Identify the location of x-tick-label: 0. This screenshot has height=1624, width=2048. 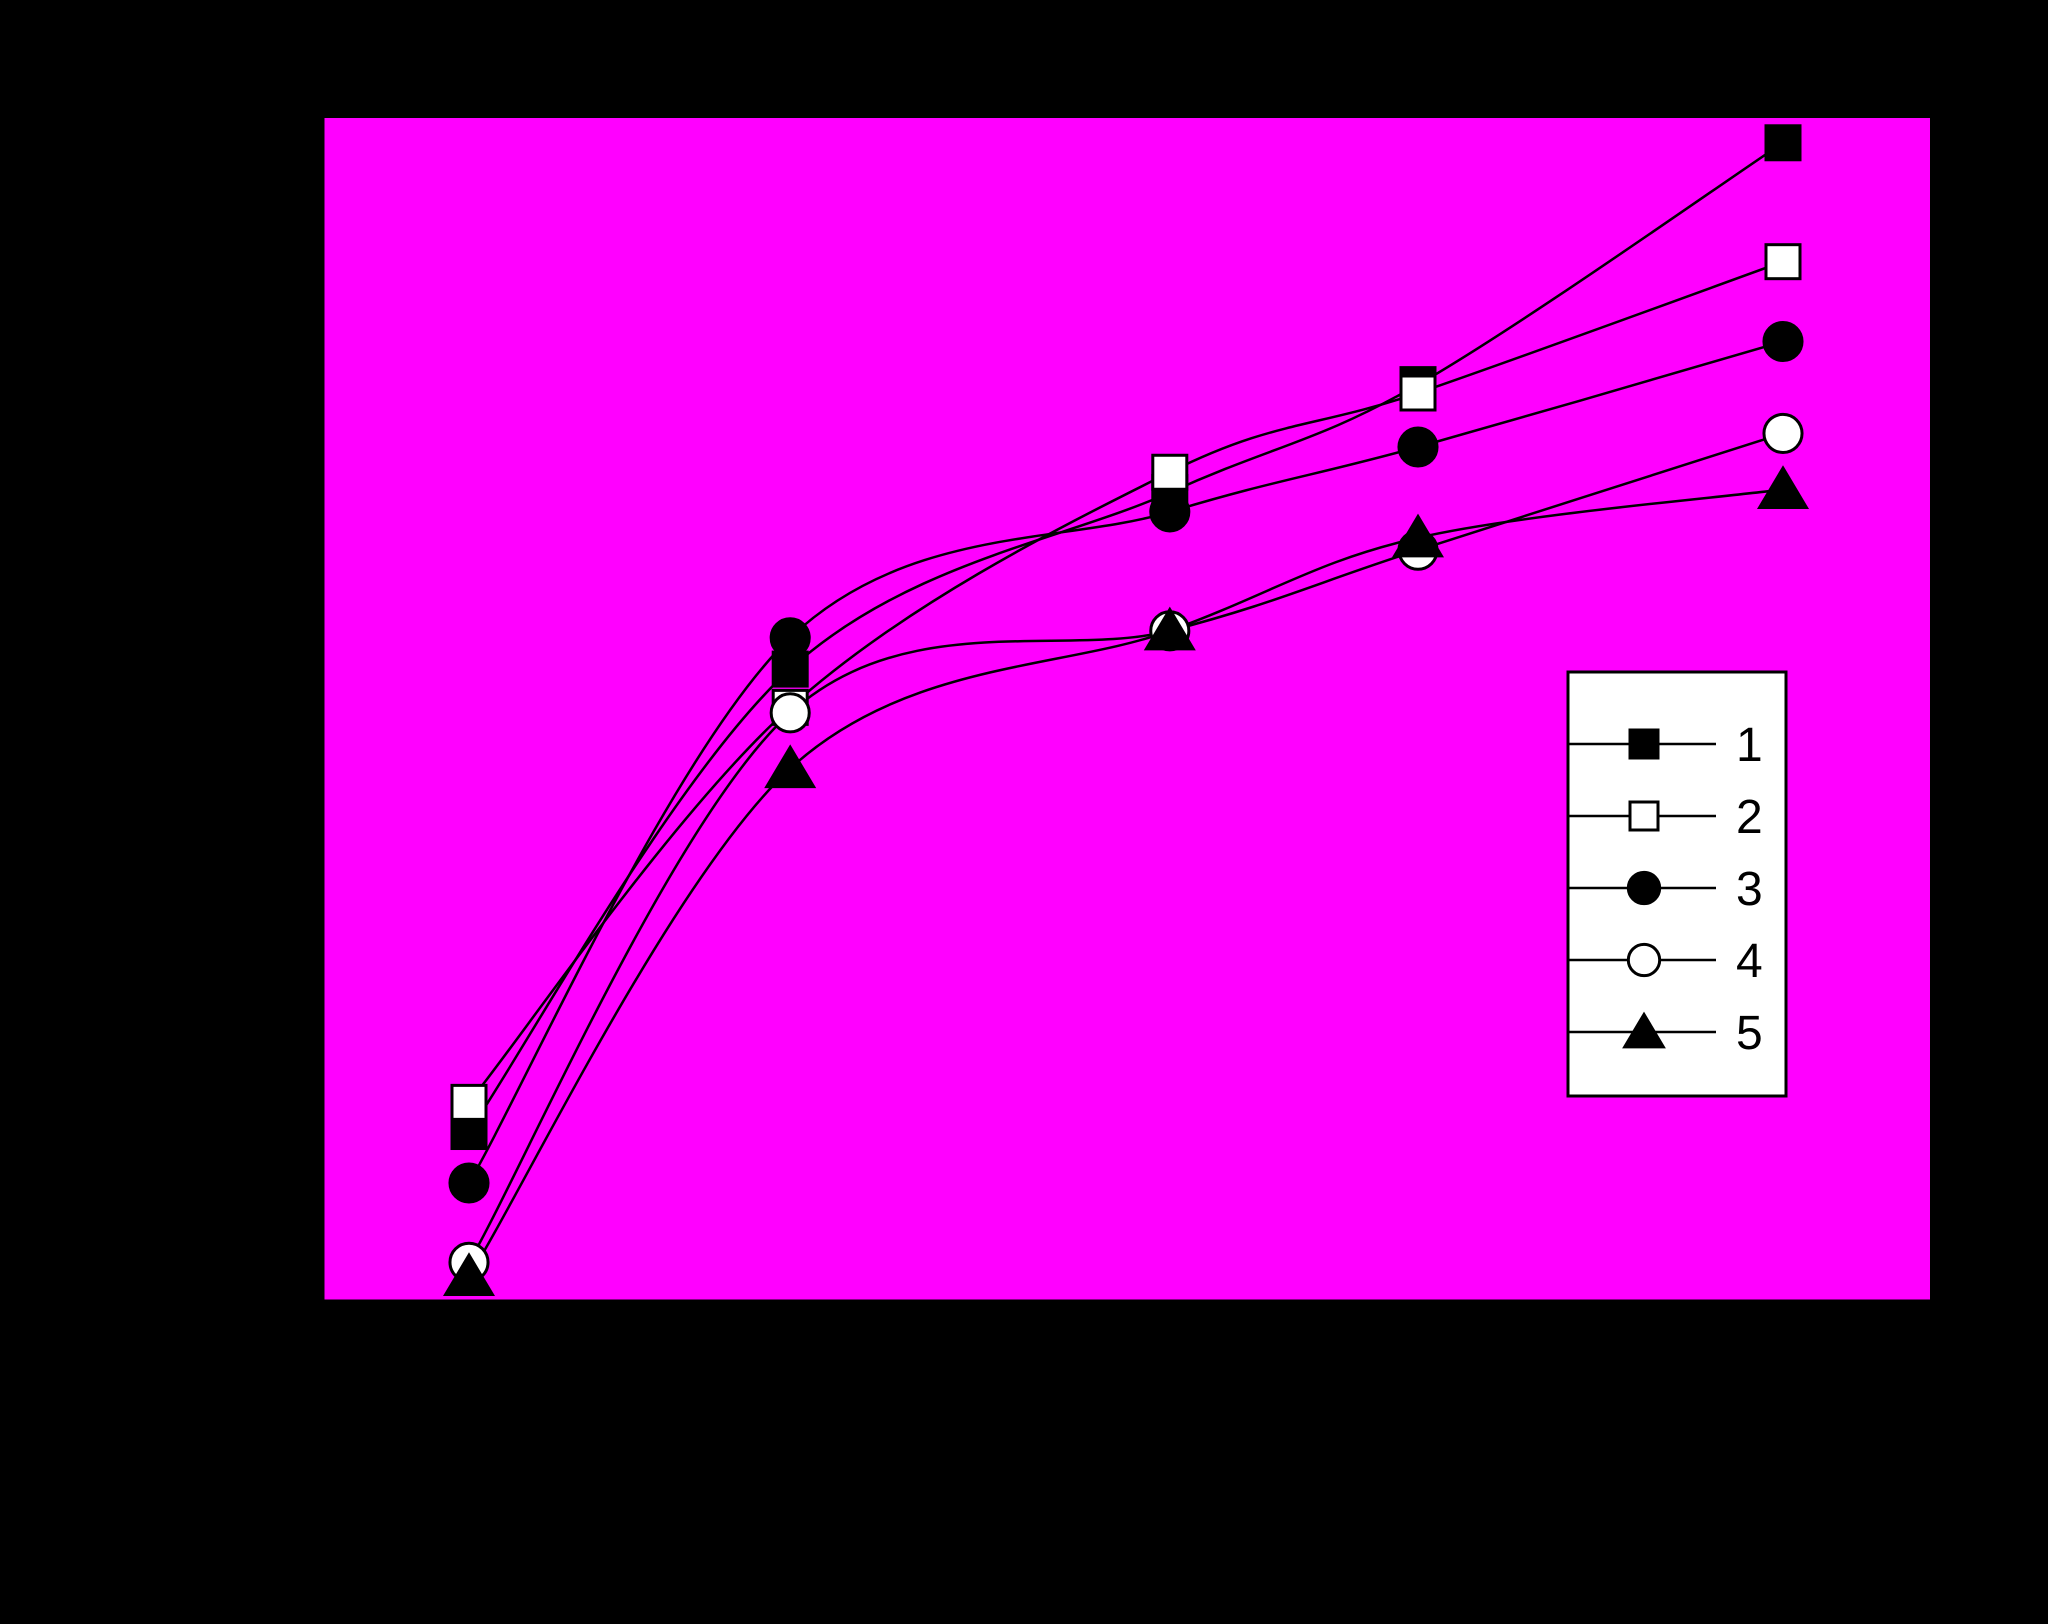
(322, 1356).